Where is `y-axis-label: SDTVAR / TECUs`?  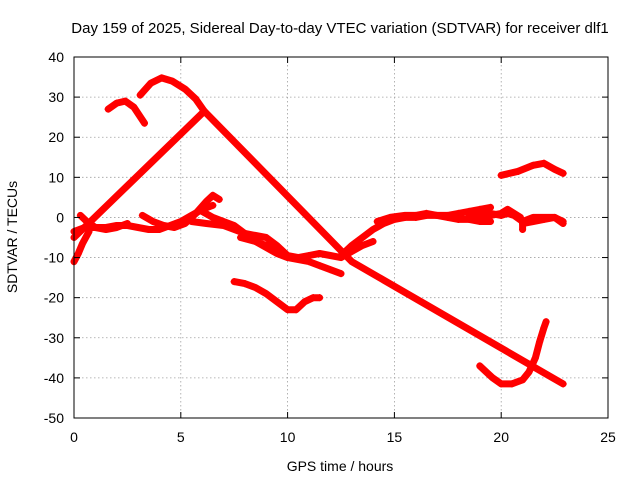
y-axis-label: SDTVAR / TECUs is located at coordinates (12, 237).